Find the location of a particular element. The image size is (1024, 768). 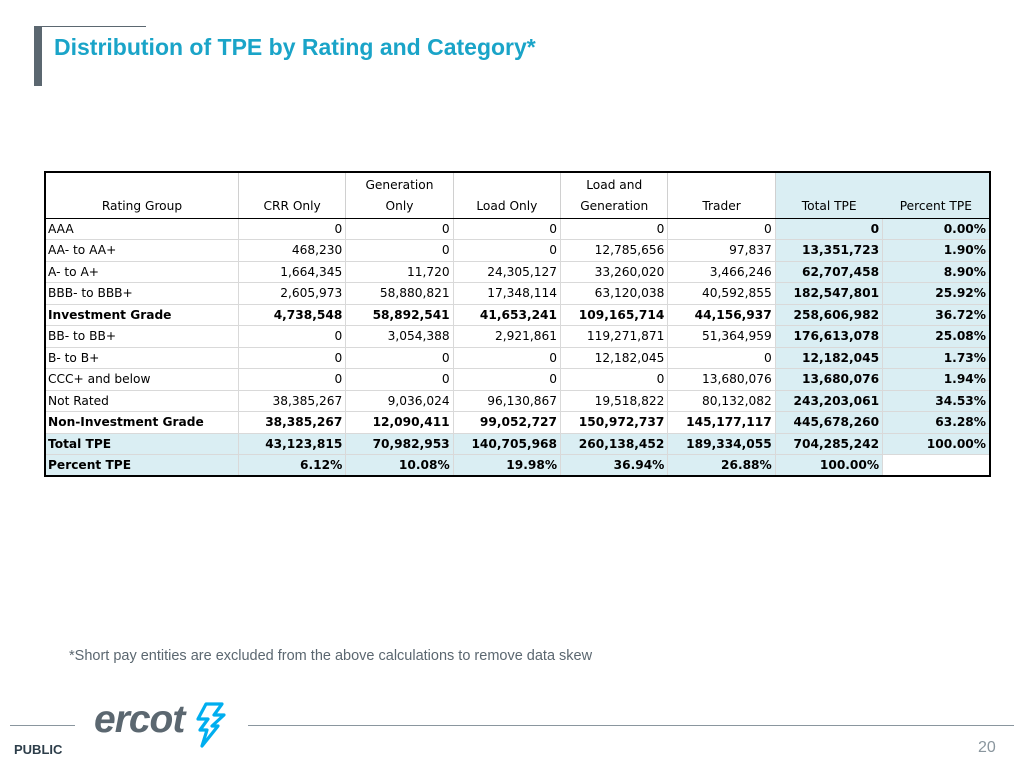

cell-percent-tpe: 34.53% is located at coordinates (936, 401).